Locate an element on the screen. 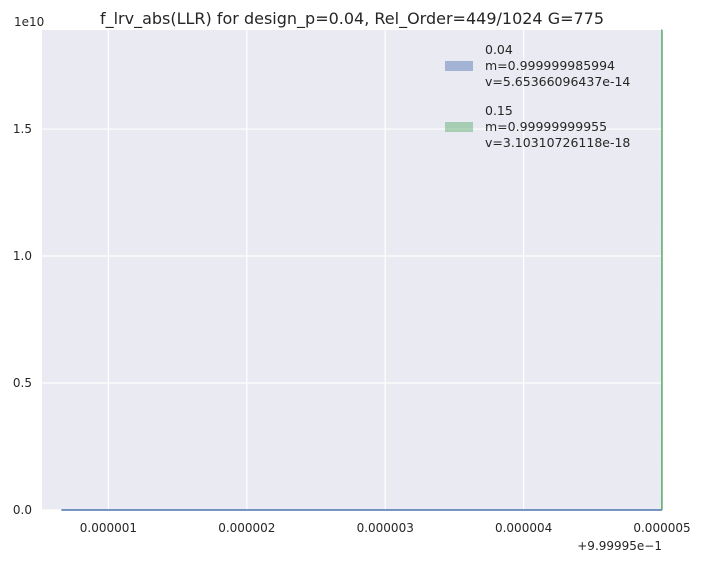  x-tick-label: 0.000003 is located at coordinates (385, 528).